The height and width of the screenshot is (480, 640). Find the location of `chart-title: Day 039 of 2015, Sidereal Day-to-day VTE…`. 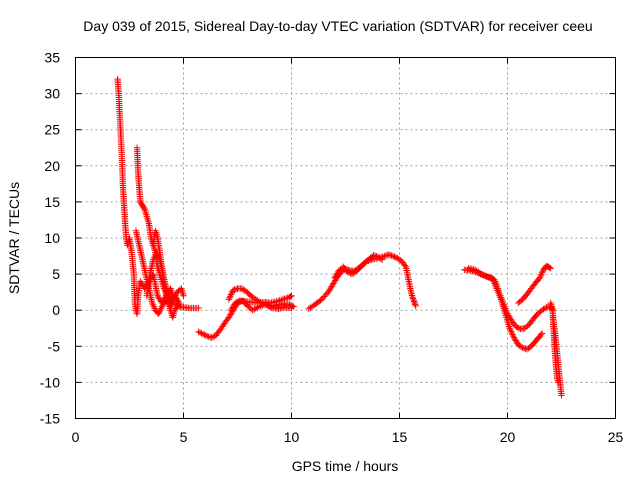

chart-title: Day 039 of 2015, Sidereal Day-to-day VTE… is located at coordinates (337, 26).